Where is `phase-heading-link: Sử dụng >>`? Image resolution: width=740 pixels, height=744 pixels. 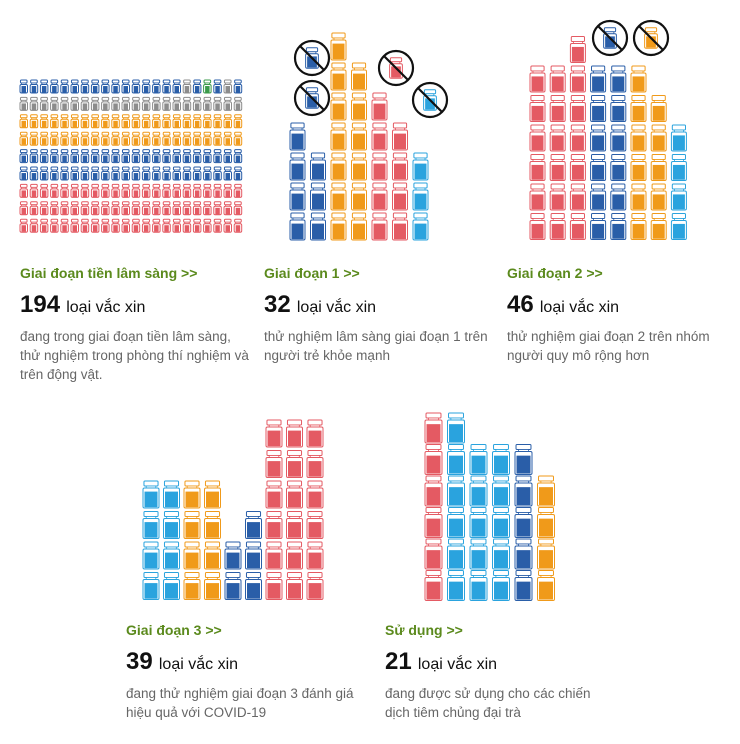
phase-heading-link: Sử dụng >> is located at coordinates (424, 630).